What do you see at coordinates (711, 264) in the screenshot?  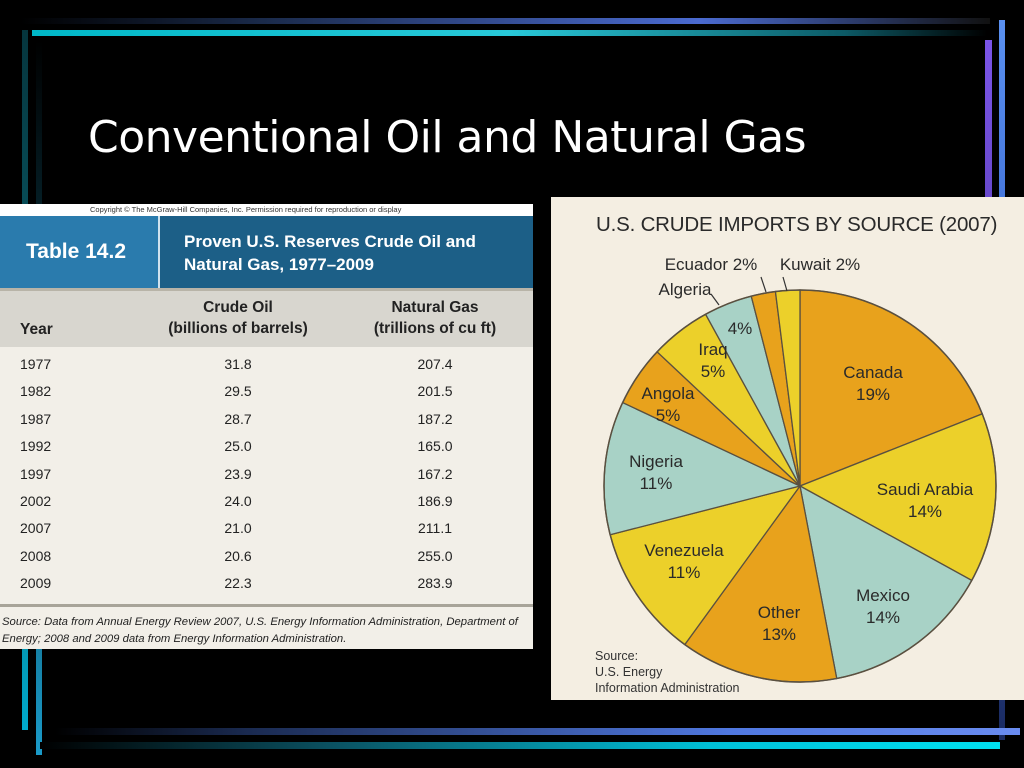 I see `pie-label-ecuador: Ecuador 2%` at bounding box center [711, 264].